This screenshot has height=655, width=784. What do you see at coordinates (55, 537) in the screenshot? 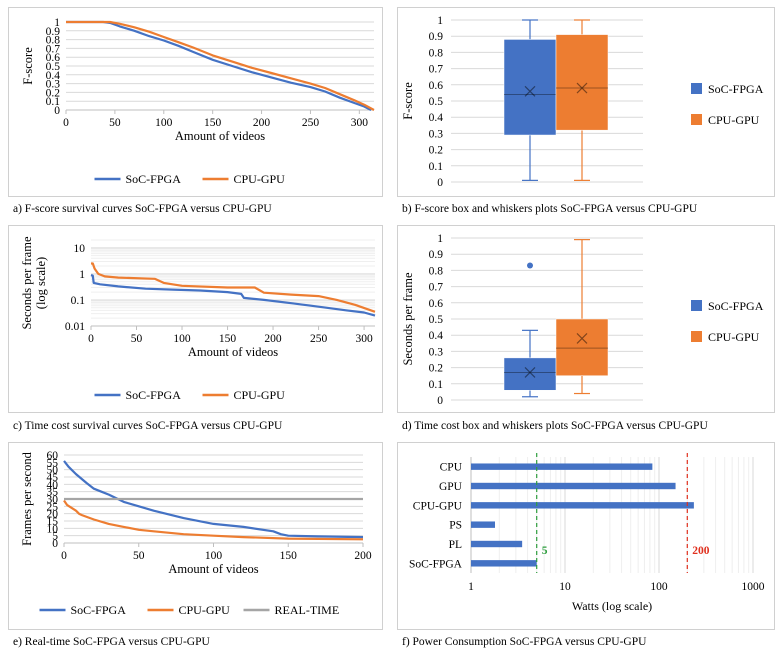
I see `y-tick-label: 5` at bounding box center [55, 537].